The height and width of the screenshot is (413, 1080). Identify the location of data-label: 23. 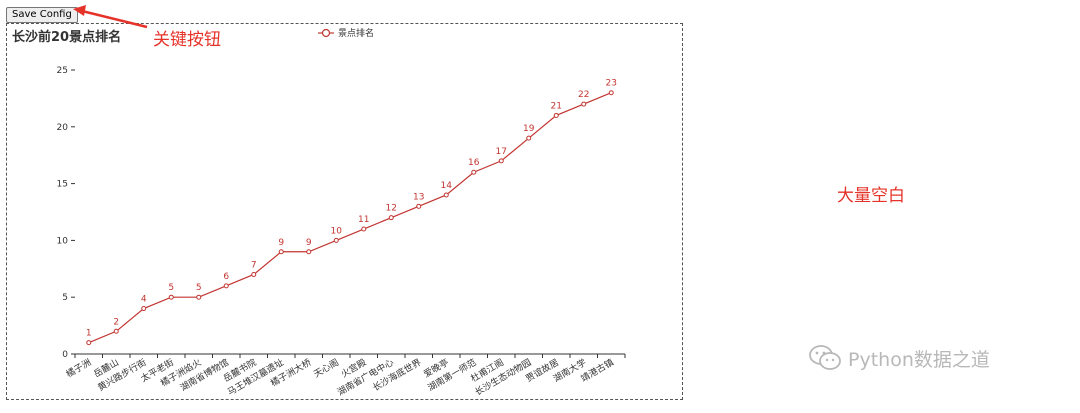
(611, 84).